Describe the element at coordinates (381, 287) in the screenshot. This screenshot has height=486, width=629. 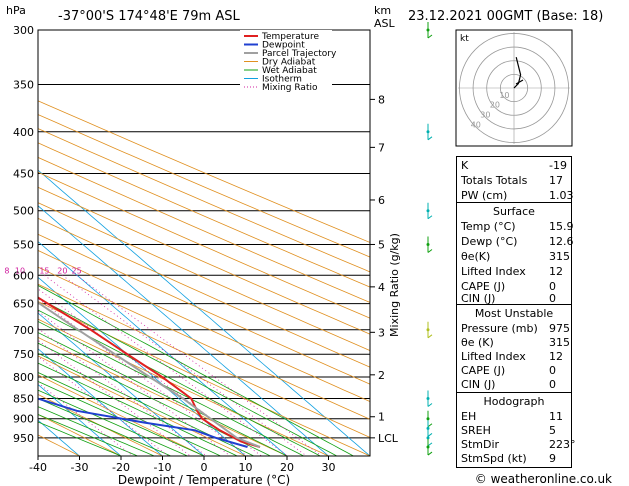
I see `km-tick-label: 4` at that location.